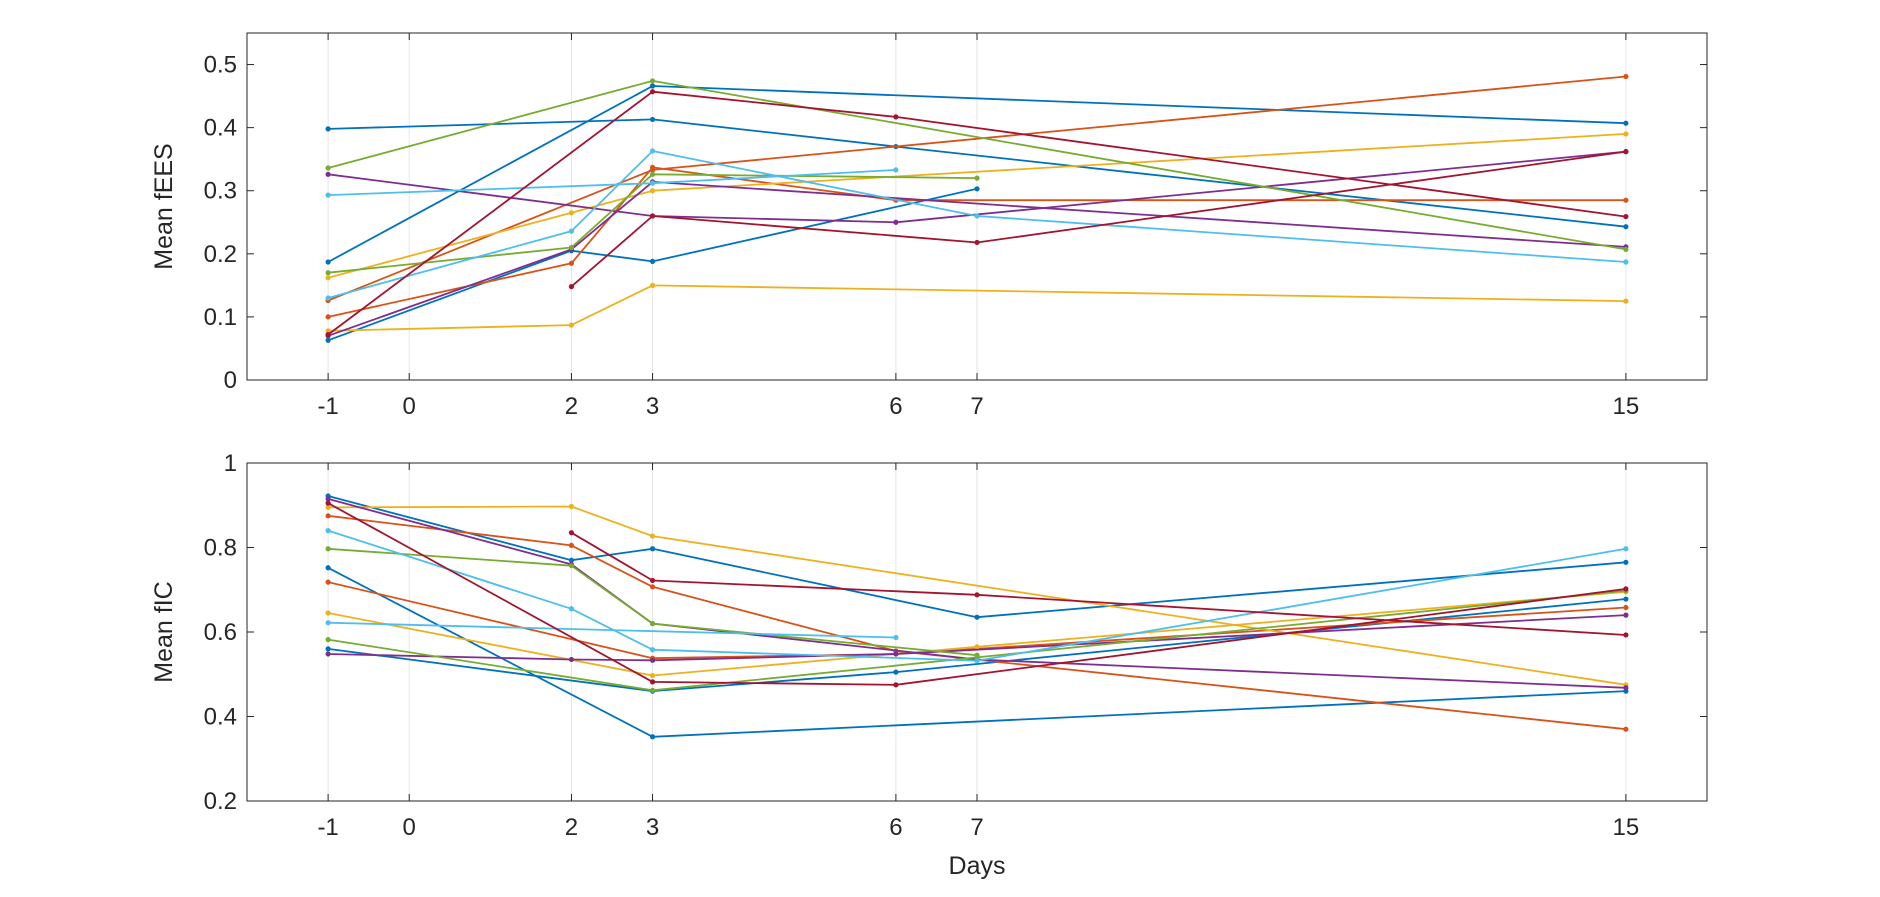 Image resolution: width=1880 pixels, height=897 pixels. Describe the element at coordinates (164, 631) in the screenshot. I see `fic-y-axis-label: Mean fIC` at that location.